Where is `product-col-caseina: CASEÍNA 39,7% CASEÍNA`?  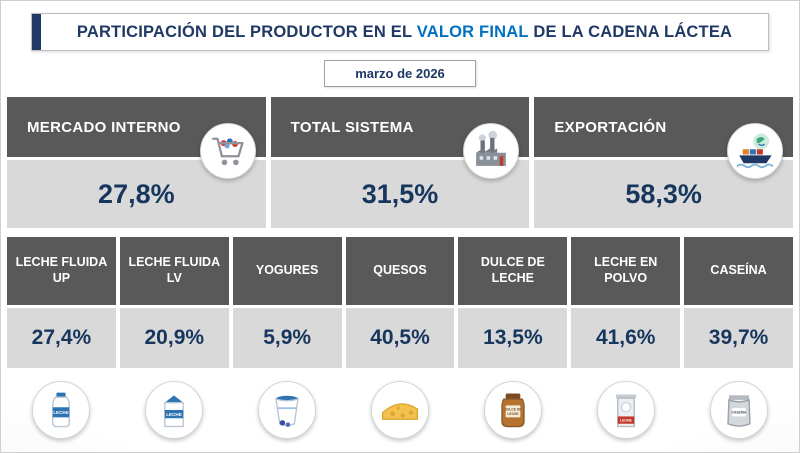
product-col-caseina: CASEÍNA 39,7% CASEÍNA is located at coordinates (738, 341).